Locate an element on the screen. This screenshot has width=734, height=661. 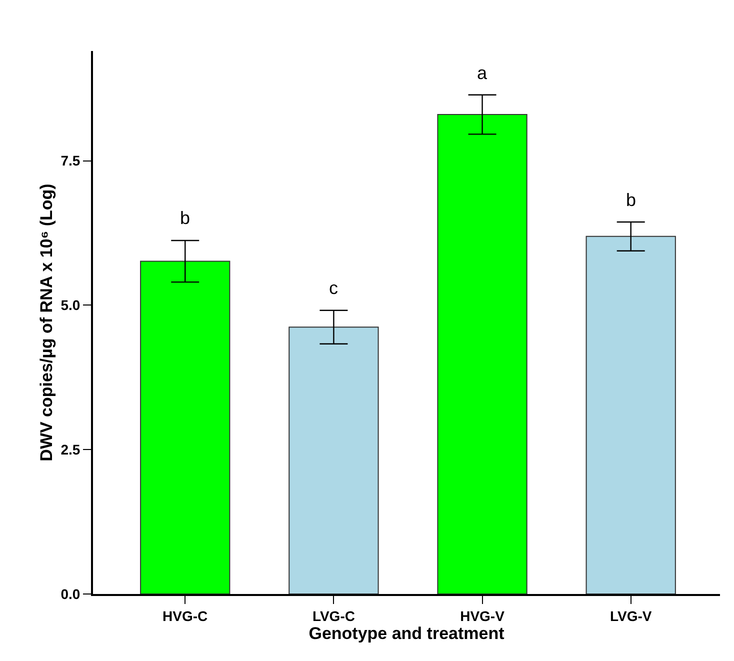
x-axis-title: Genotype and treatment is located at coordinates (406, 633).